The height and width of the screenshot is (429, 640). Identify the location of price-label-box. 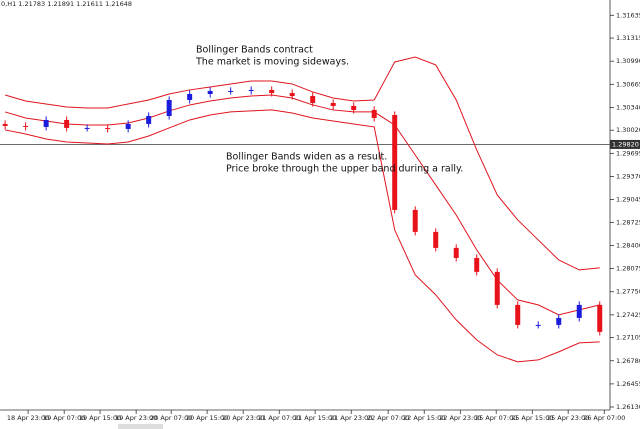
(625, 144).